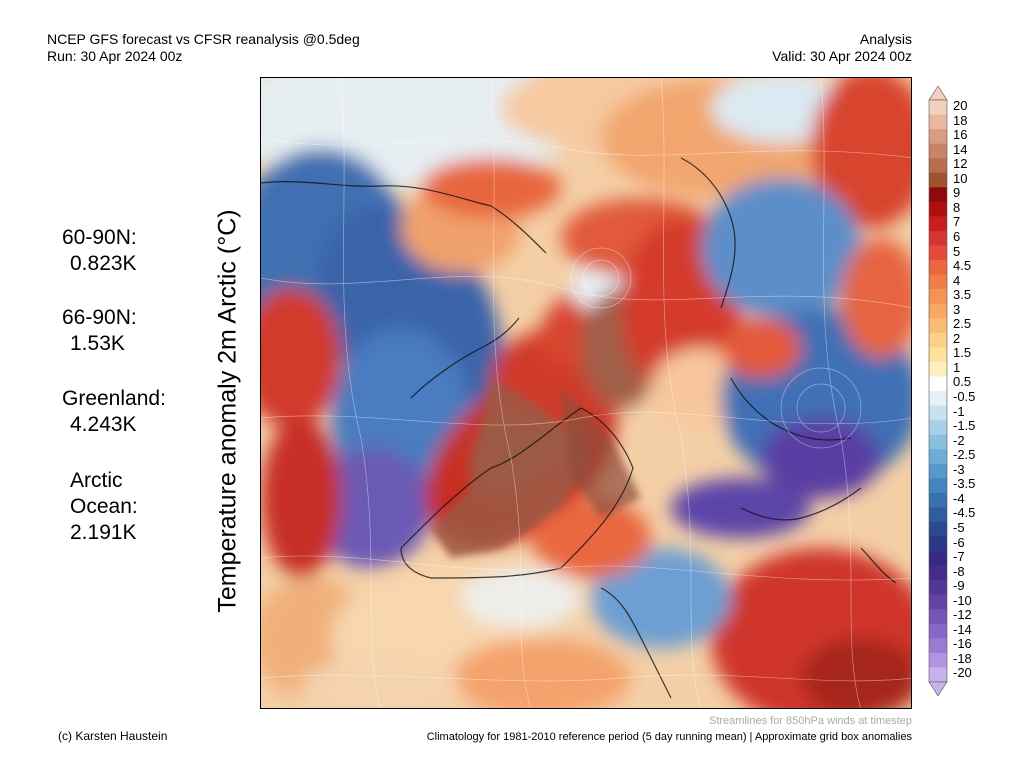  Describe the element at coordinates (960, 149) in the screenshot. I see `colorbar-label: 14` at that location.